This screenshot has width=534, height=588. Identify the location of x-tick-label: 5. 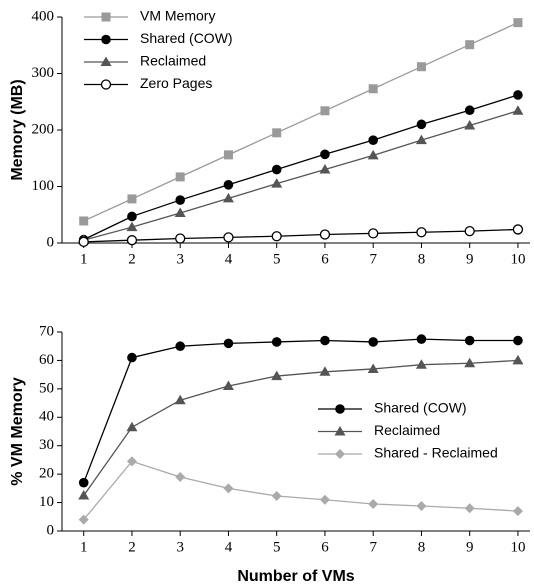
(277, 547).